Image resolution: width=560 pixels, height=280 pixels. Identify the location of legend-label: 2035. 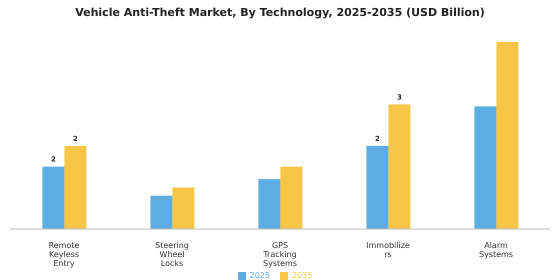
(302, 275).